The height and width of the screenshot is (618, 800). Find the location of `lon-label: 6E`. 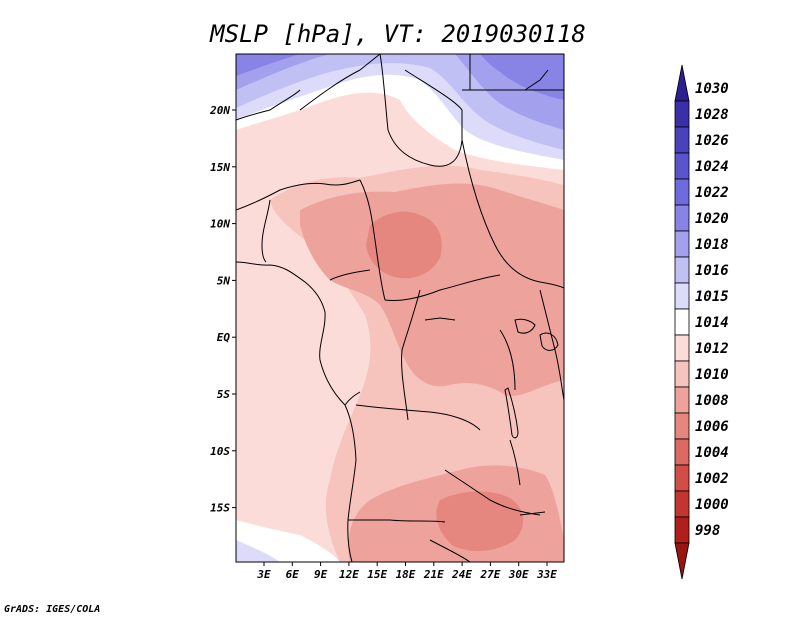

lon-label: 6E is located at coordinates (293, 574).